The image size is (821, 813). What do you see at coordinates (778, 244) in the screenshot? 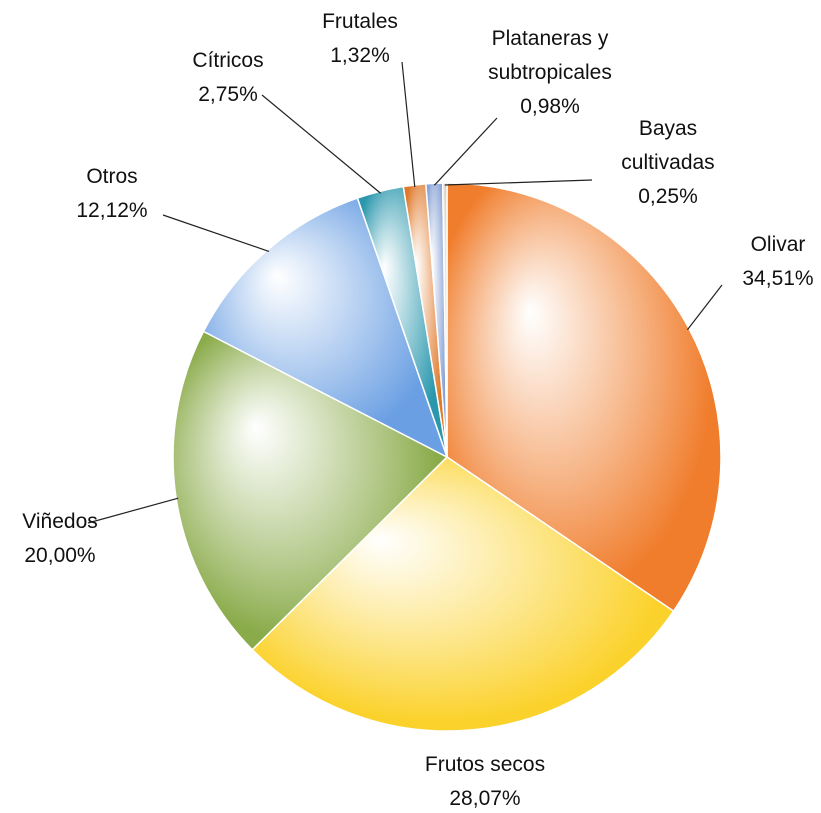
I see `category-label: Olivar` at bounding box center [778, 244].